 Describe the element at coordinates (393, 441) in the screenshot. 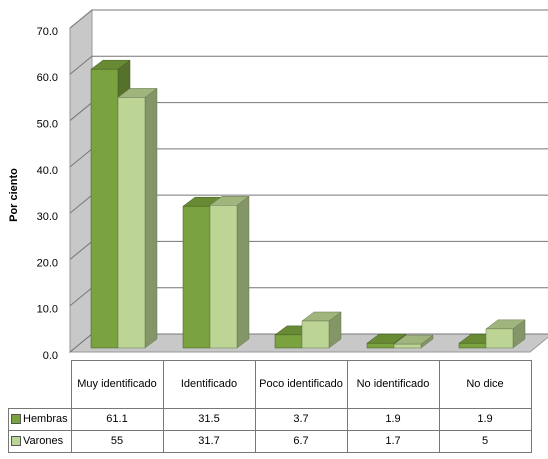

I see `value-cell: 1.7` at that location.